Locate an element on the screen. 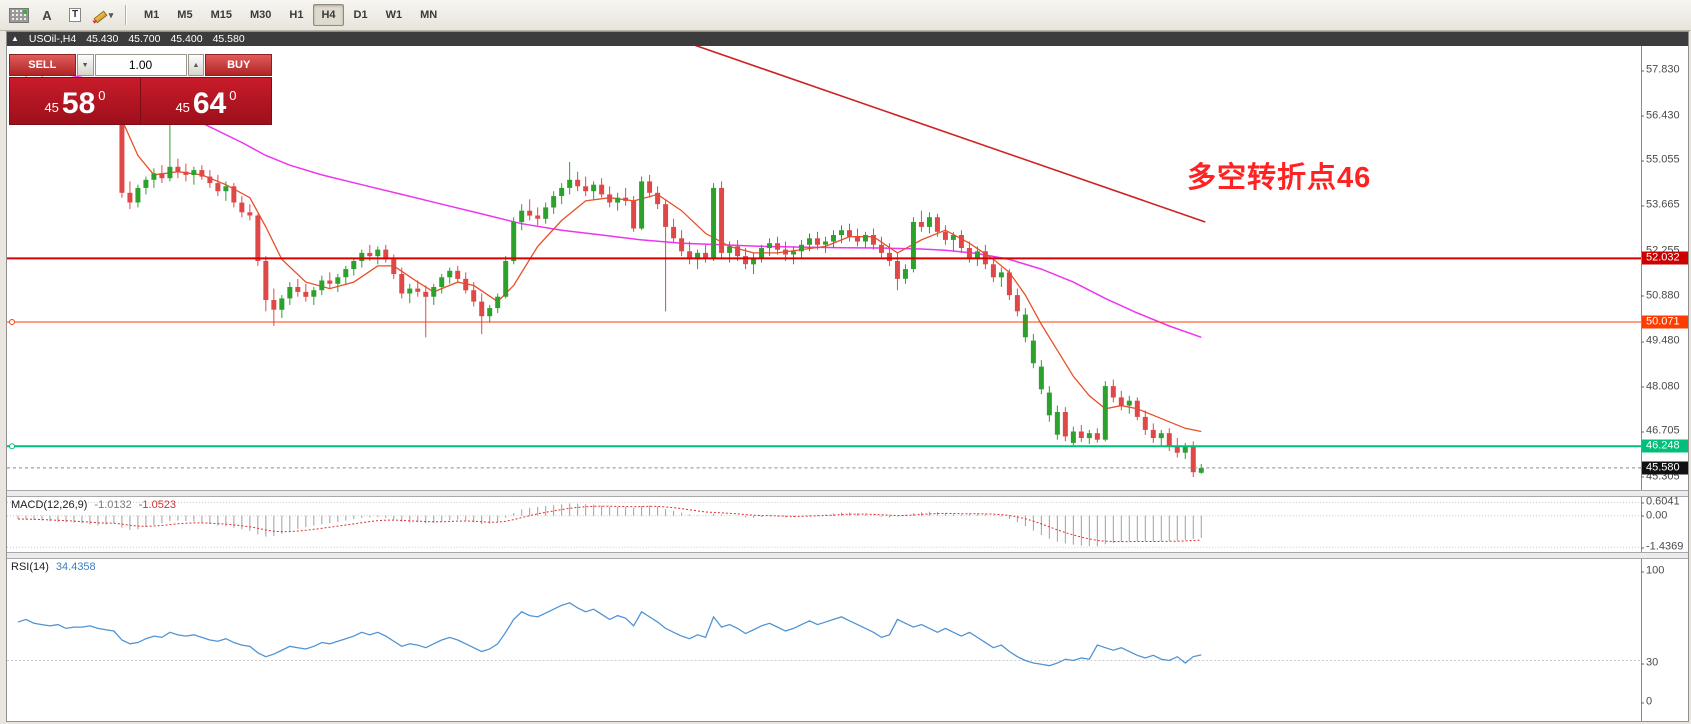  macd-canvas is located at coordinates (824, 524).